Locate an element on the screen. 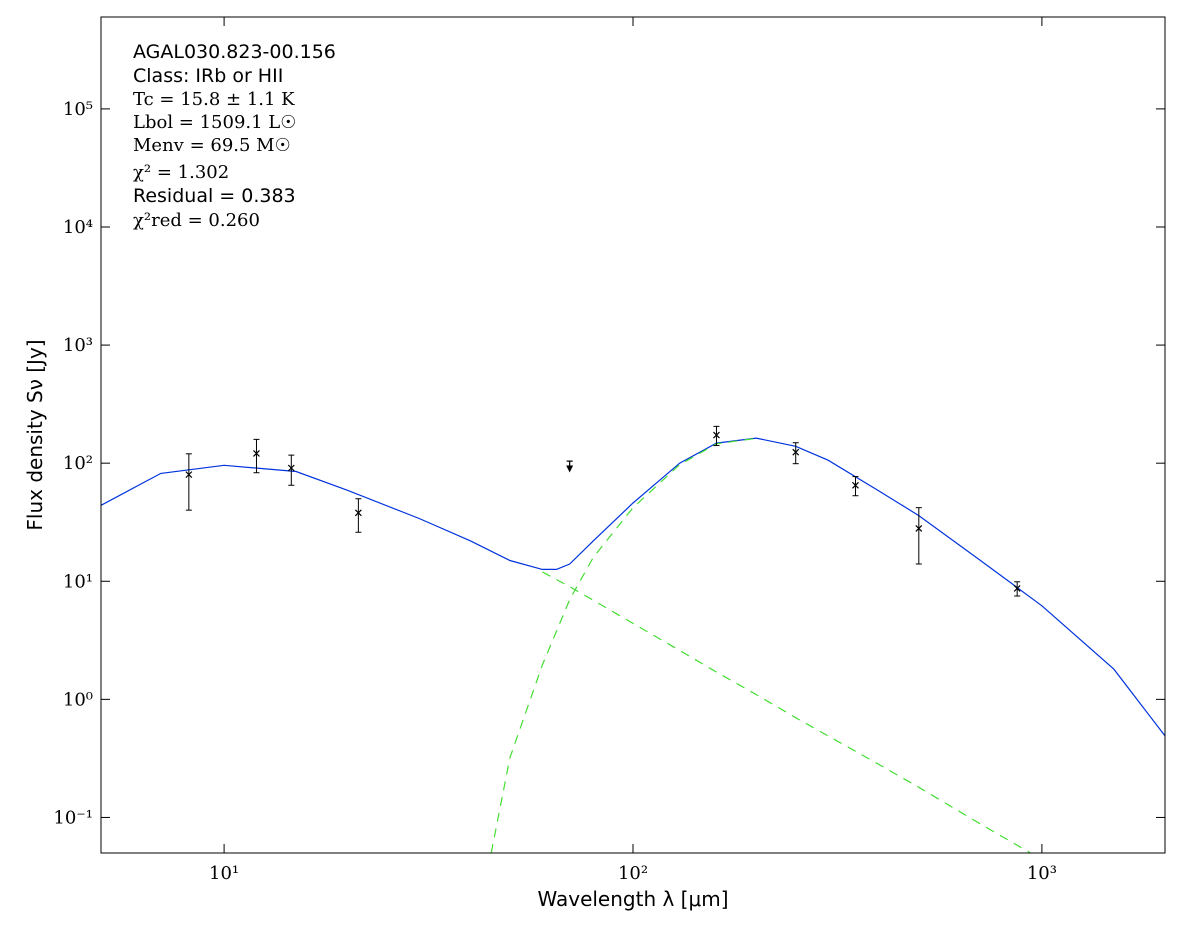  annotation: Menv = 69.5 M☉ is located at coordinates (212, 145).